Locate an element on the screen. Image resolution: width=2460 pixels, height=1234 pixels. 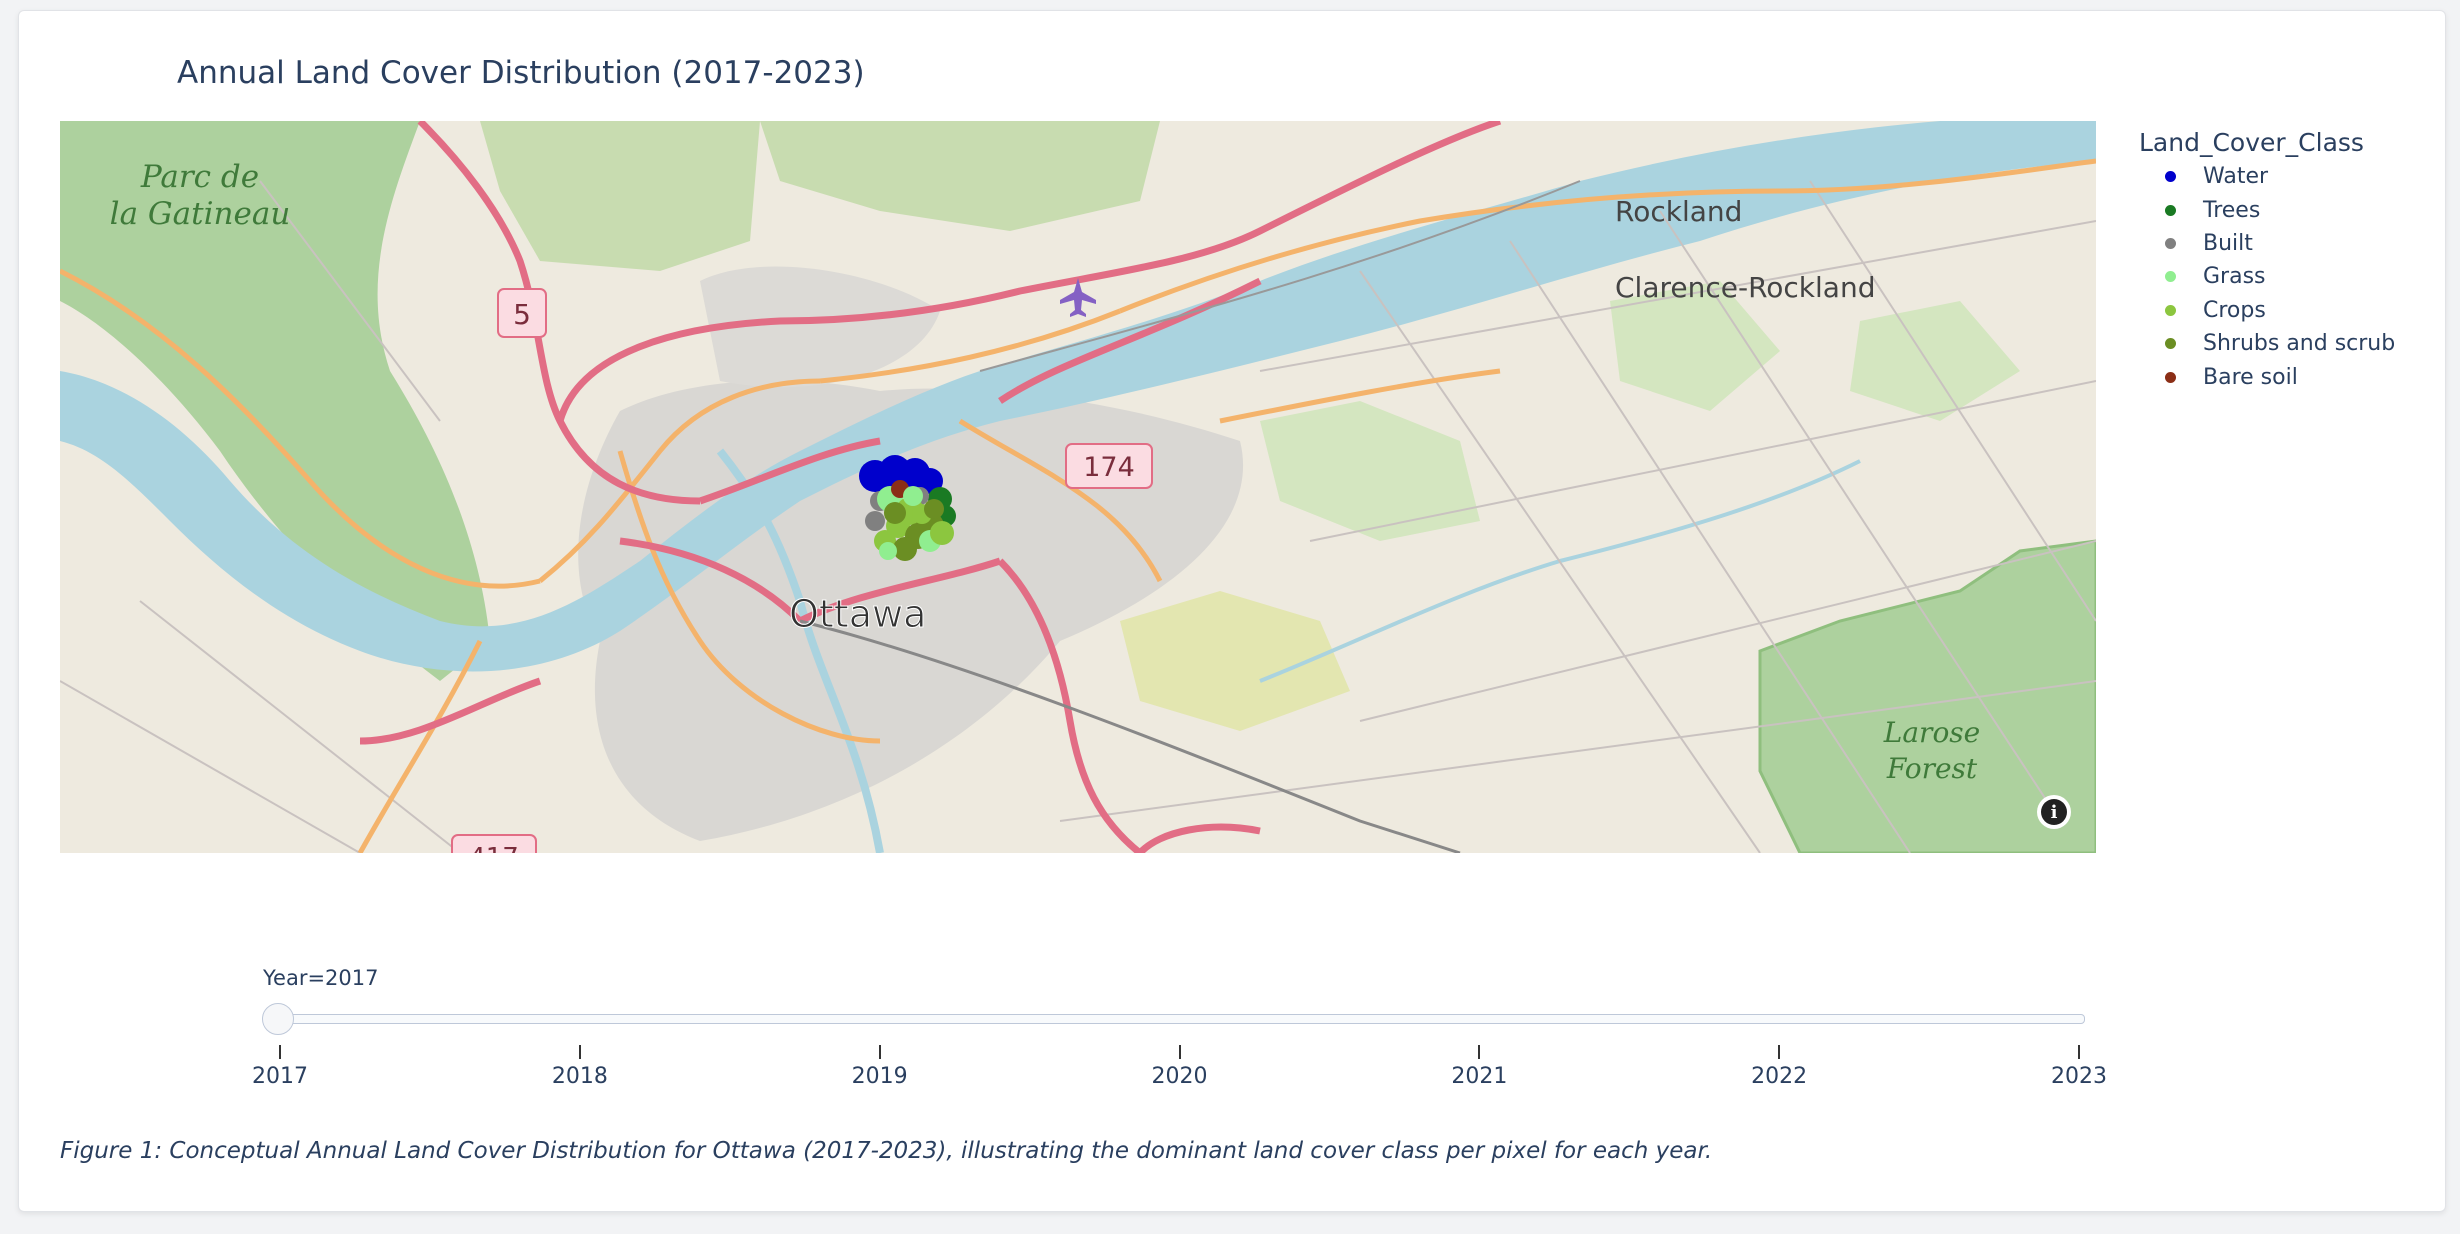
legend-label: Water is located at coordinates (2236, 177).